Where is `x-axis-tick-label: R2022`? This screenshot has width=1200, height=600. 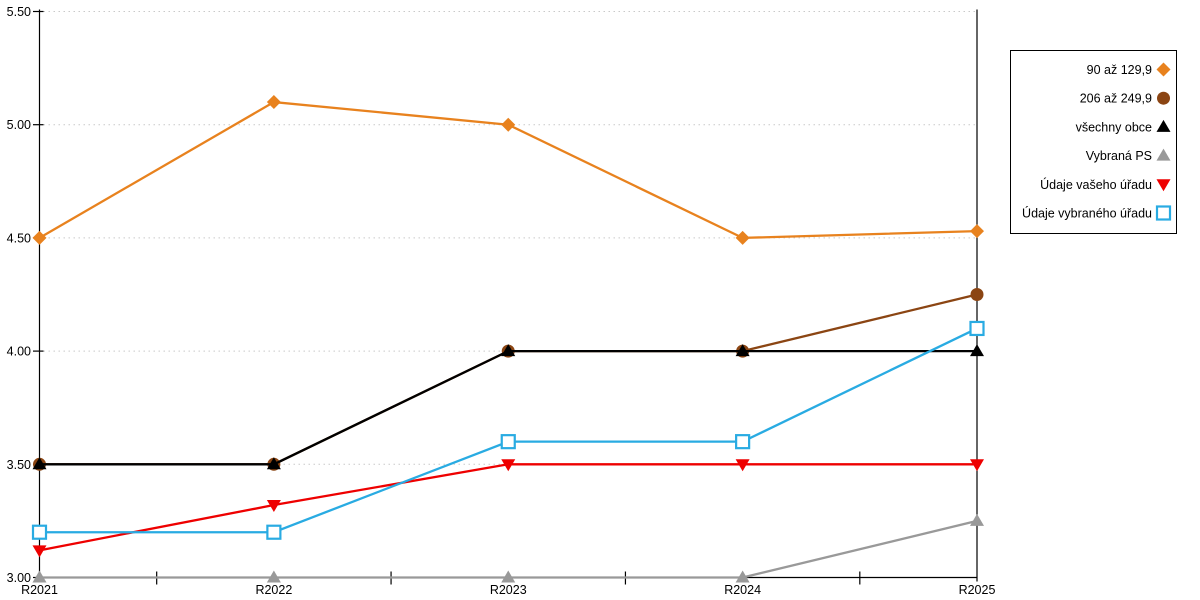
x-axis-tick-label: R2022 is located at coordinates (273, 590).